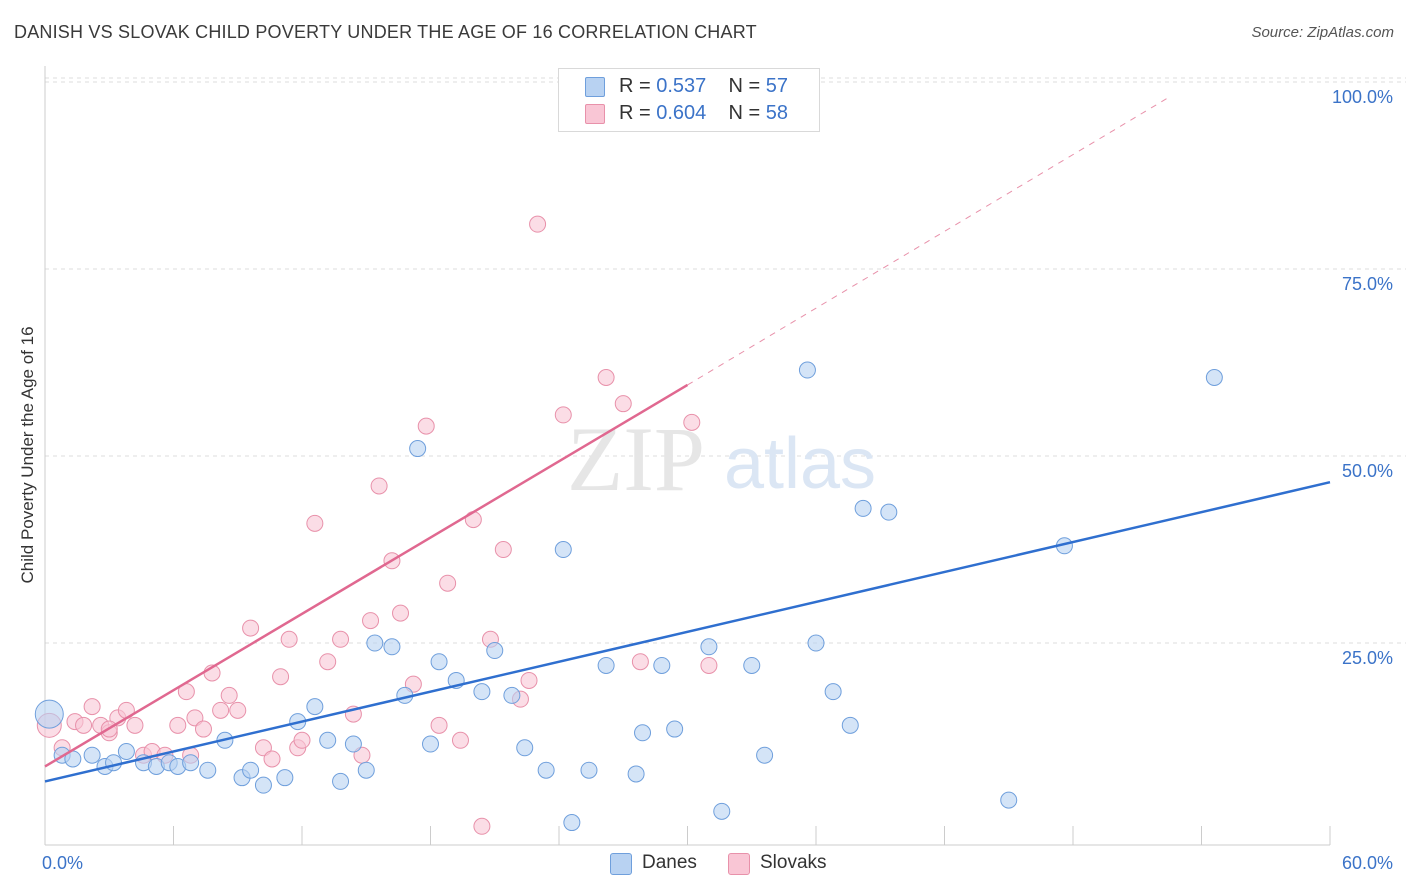  What do you see at coordinates (739, 864) in the screenshot?
I see `slovaks-legend-swatch` at bounding box center [739, 864].